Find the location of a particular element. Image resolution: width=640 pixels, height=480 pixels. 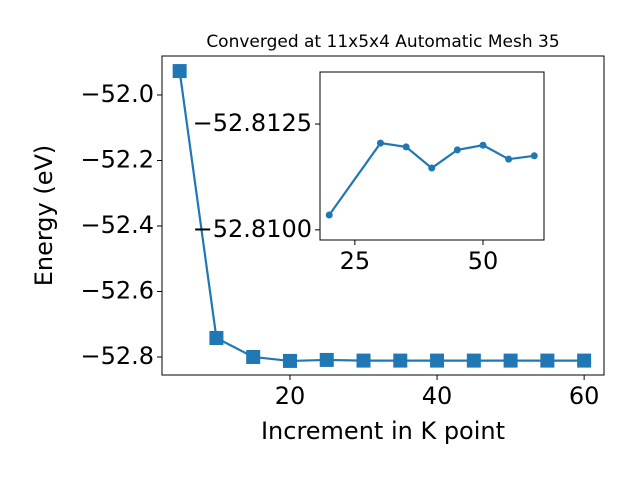

x-axis-label: Increment in K point is located at coordinates (383, 431).